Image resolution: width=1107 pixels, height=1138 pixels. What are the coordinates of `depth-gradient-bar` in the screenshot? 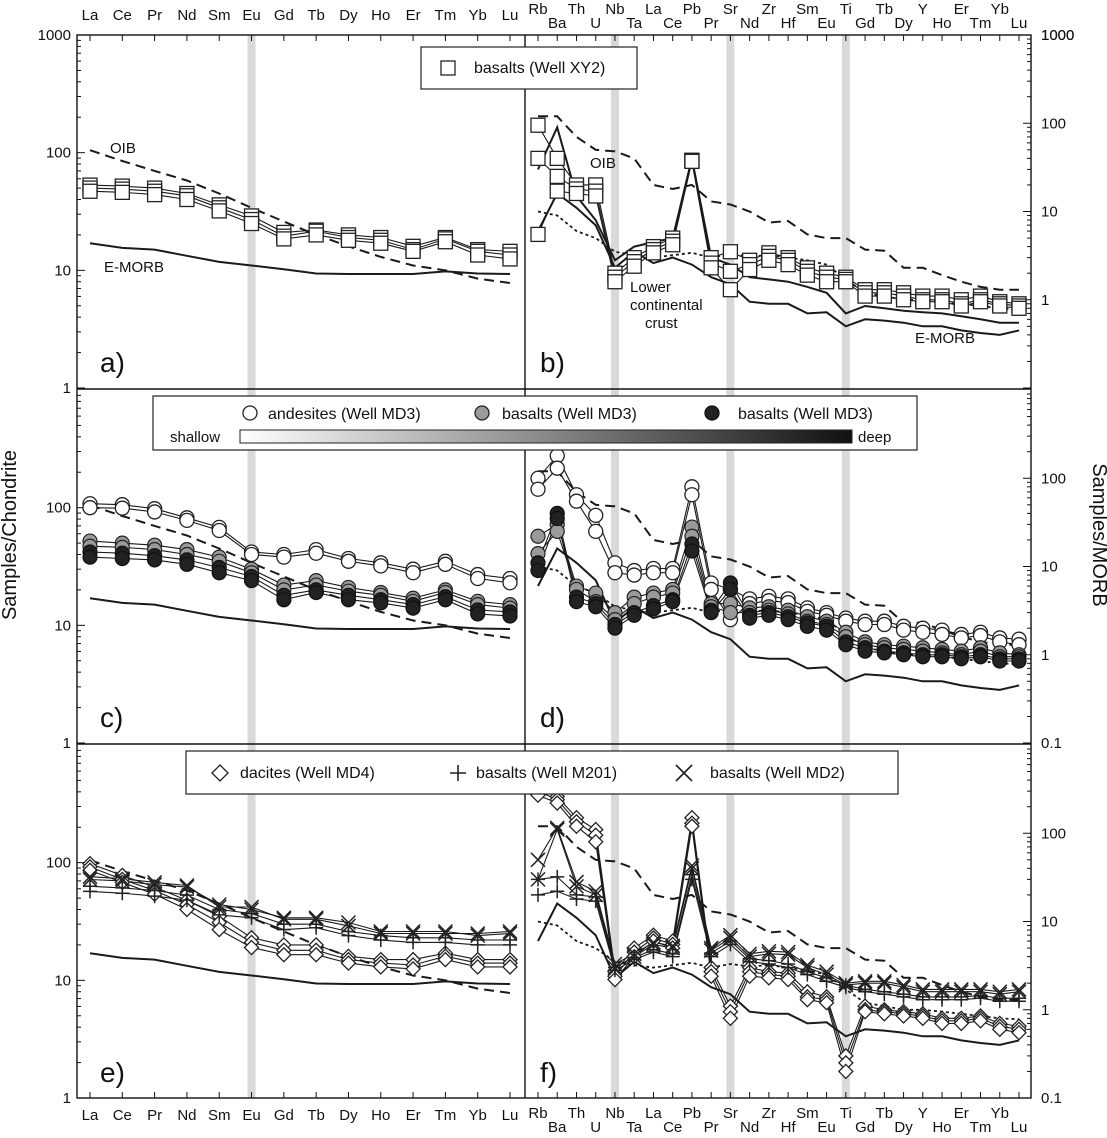 It's located at (546, 436).